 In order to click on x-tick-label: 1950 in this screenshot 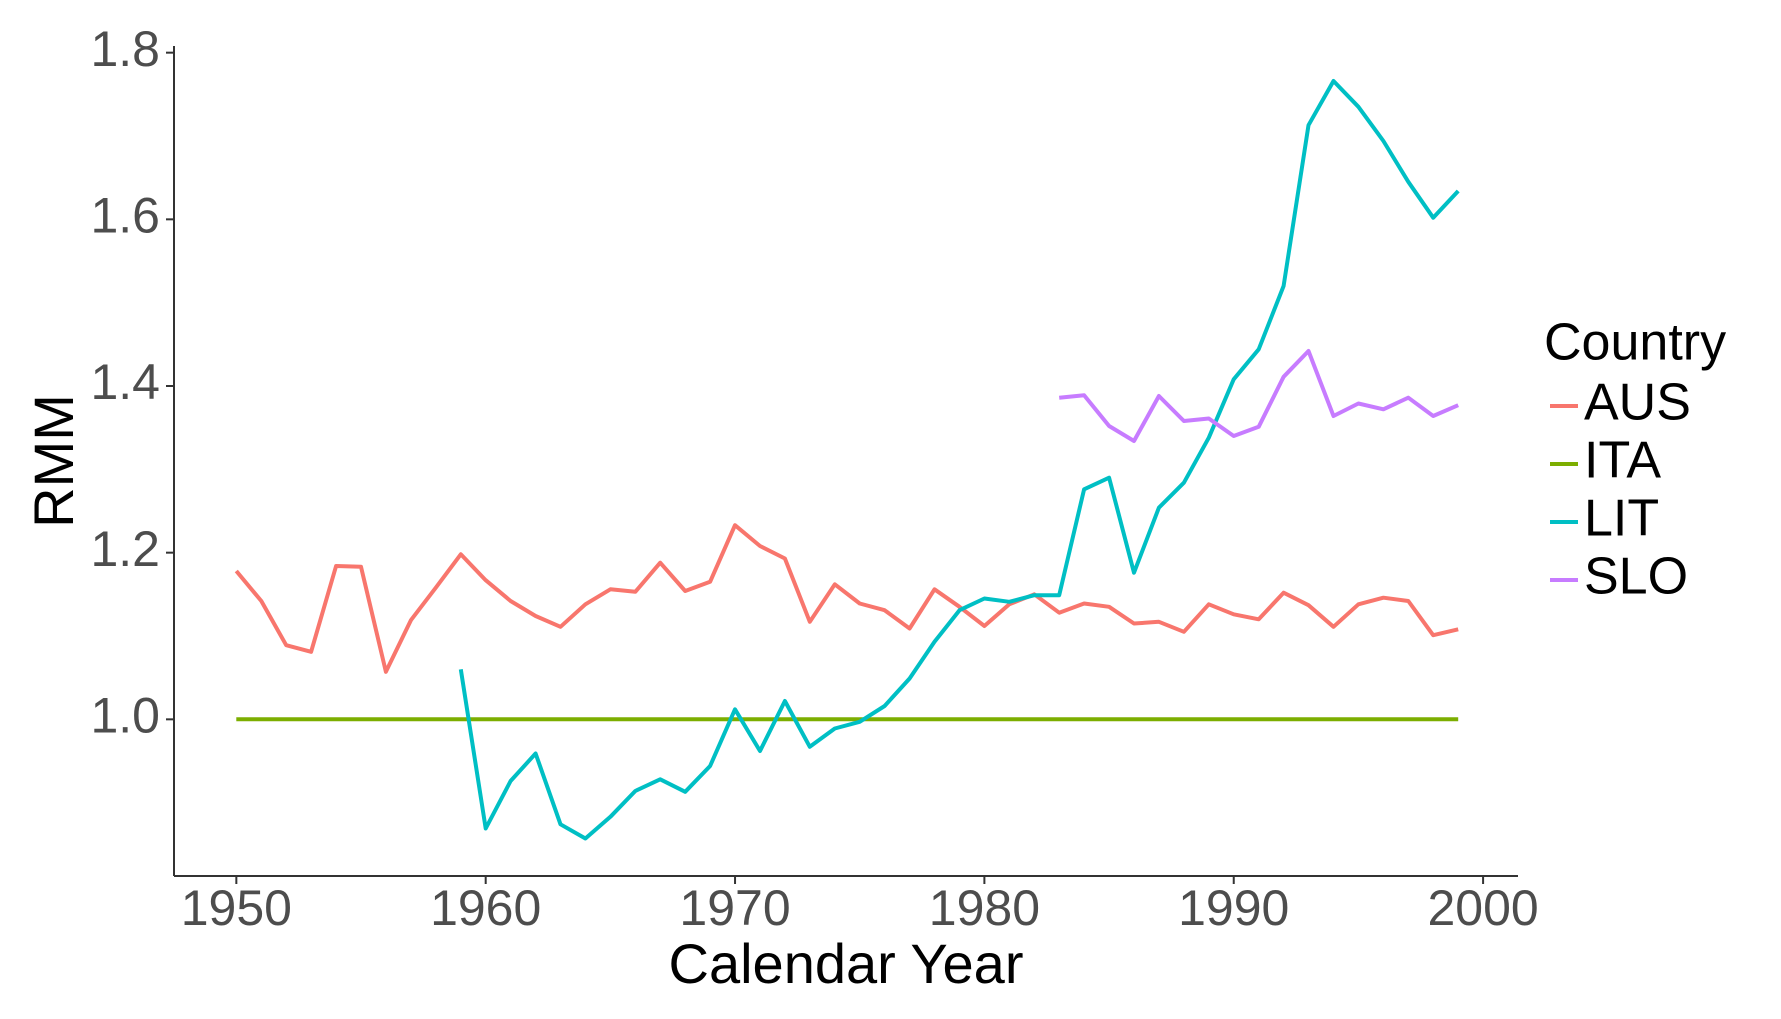, I will do `click(236, 908)`.